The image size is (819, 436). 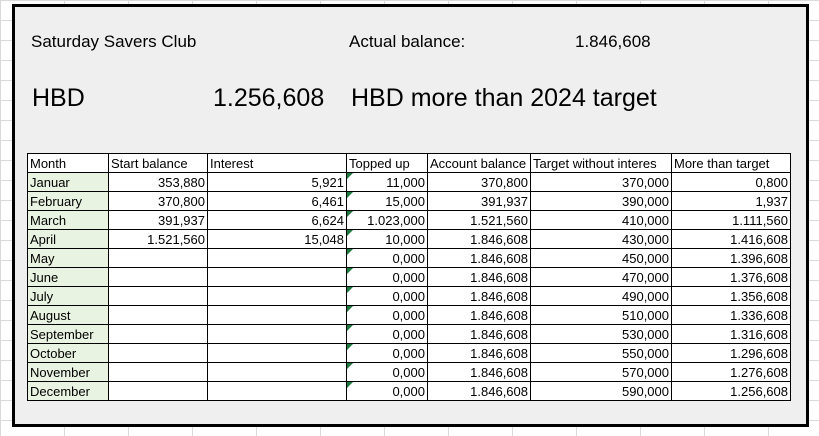 I want to click on target-cell: 550,000, so click(x=601, y=353).